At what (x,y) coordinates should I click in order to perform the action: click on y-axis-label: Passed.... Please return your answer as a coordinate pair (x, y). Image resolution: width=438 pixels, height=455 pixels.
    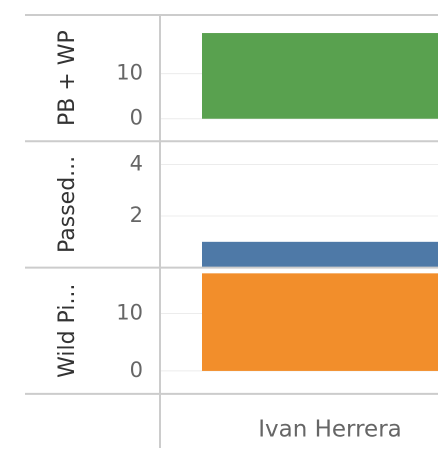
    Looking at the image, I should click on (67, 204).